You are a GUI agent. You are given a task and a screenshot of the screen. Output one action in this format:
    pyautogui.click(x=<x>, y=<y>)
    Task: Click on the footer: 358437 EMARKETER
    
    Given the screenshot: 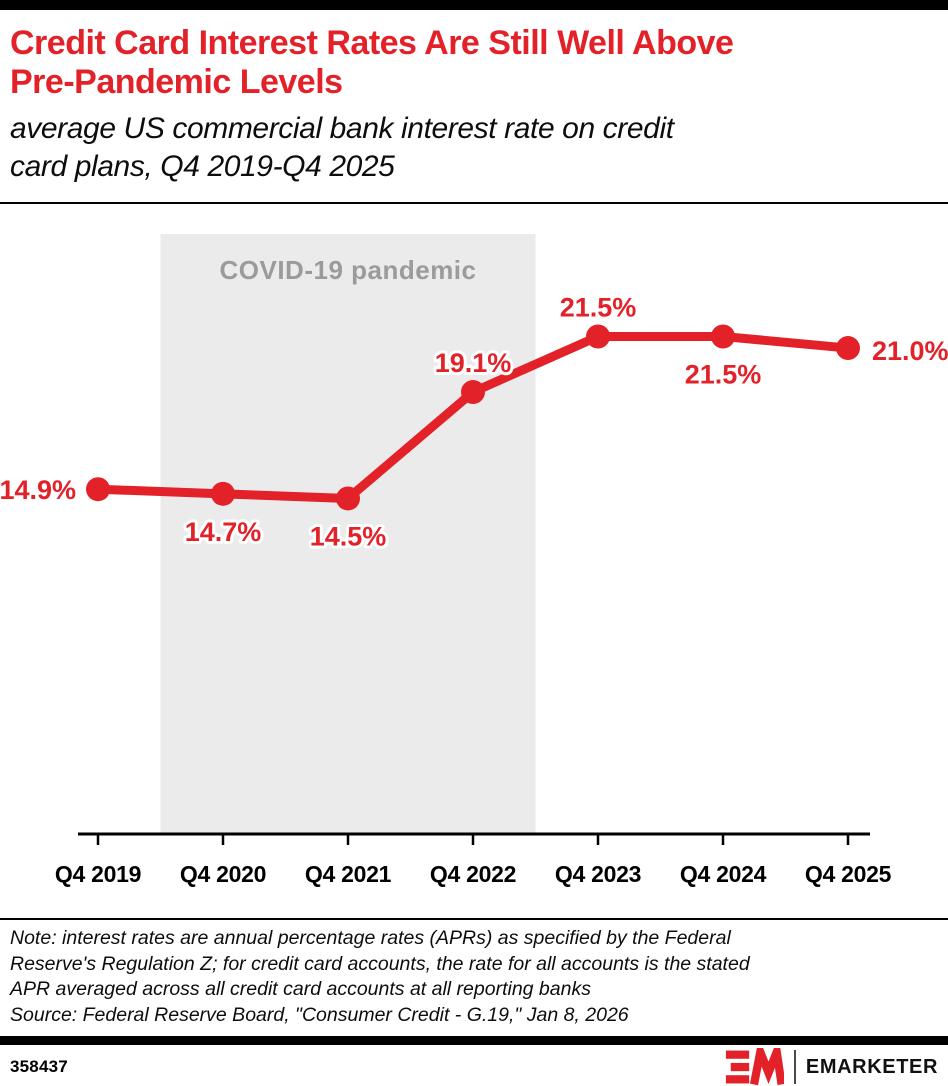 What is the action you would take?
    pyautogui.click(x=474, y=1065)
    